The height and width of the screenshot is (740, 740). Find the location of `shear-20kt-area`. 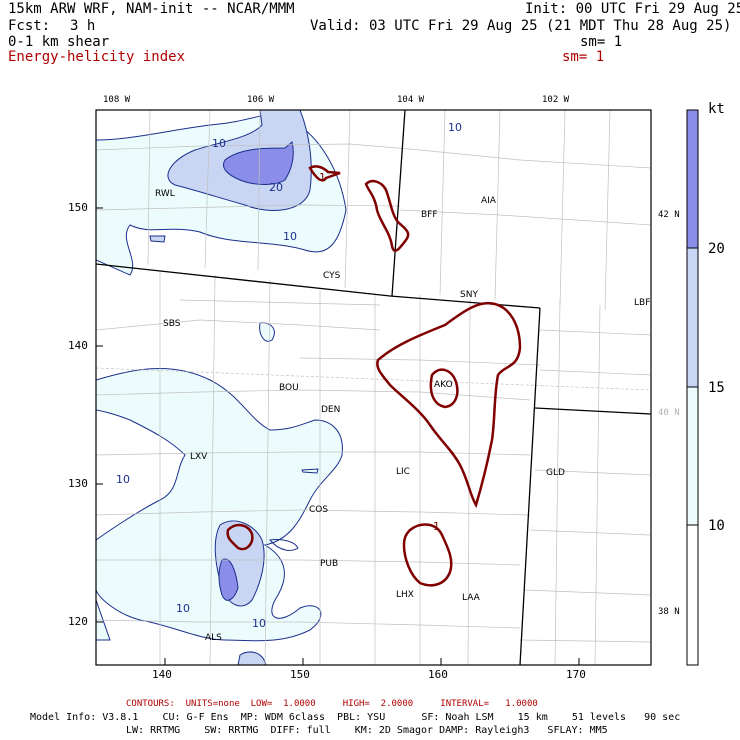

shear-20kt-area is located at coordinates (256, 371).